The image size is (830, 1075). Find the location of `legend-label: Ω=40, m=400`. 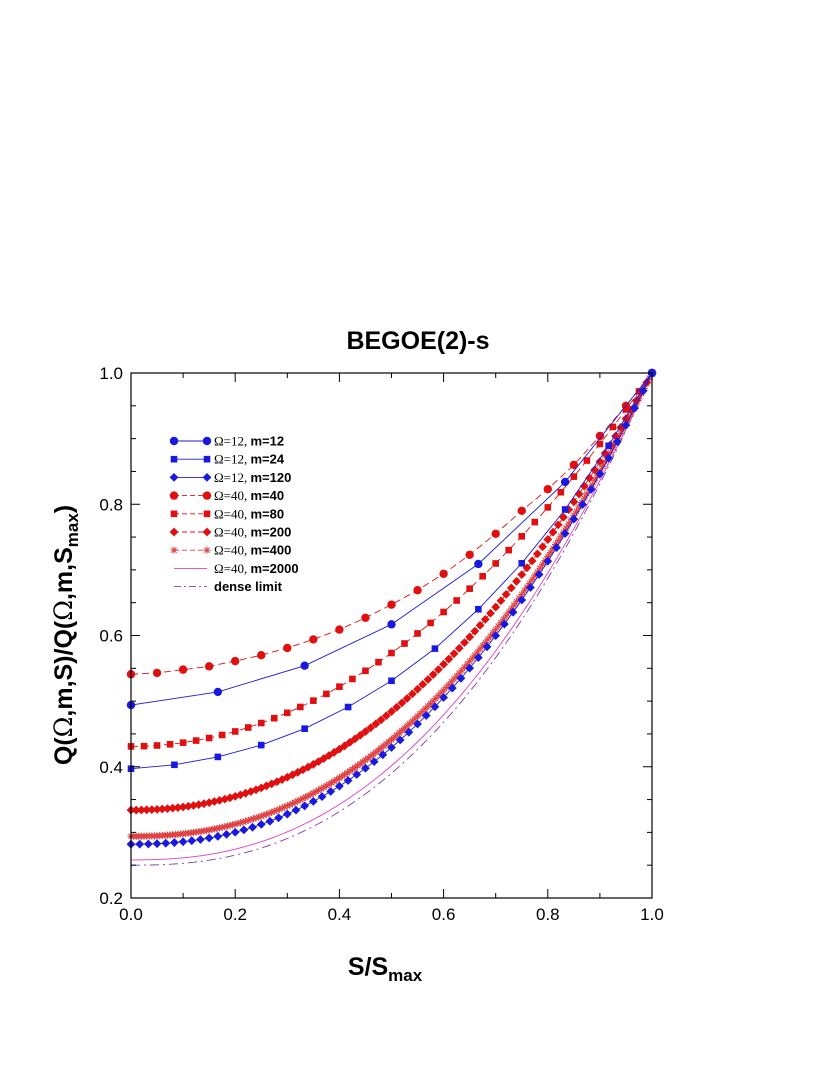

legend-label: Ω=40, m=400 is located at coordinates (252, 550).